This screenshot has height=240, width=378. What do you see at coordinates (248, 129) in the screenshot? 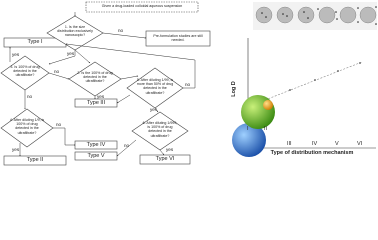
I see `x-tick-label: I` at bounding box center [248, 129].